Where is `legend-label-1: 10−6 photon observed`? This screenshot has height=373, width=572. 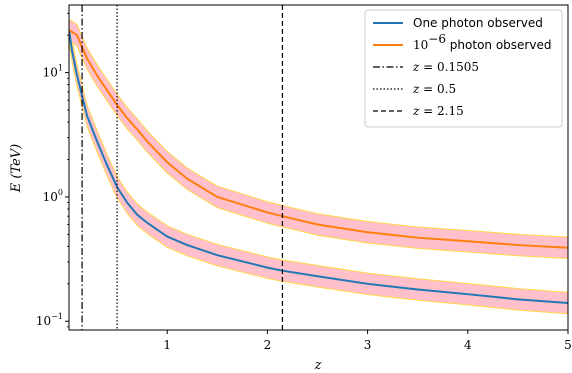 legend-label-1: 10−6 photon observed is located at coordinates (482, 42).